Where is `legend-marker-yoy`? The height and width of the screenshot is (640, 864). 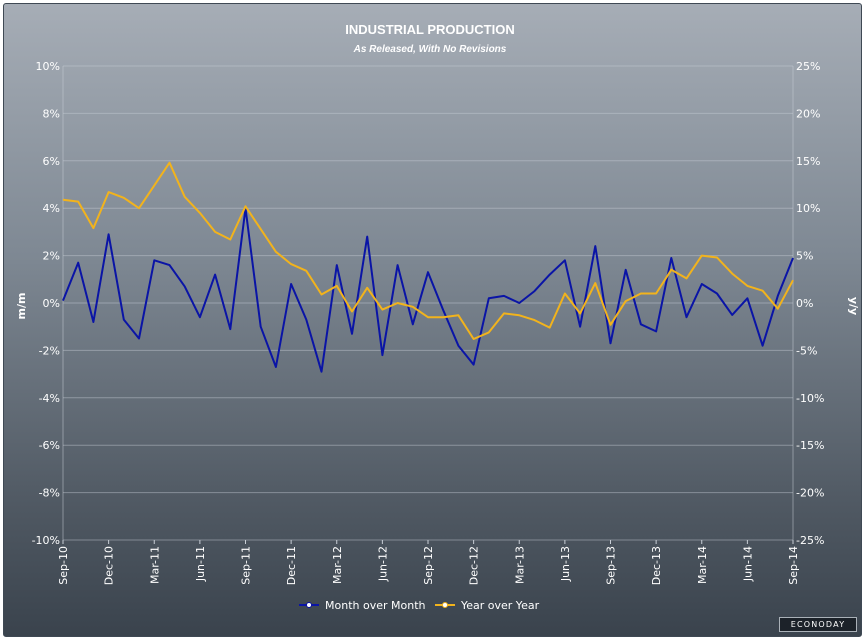
legend-marker-yoy is located at coordinates (445, 605).